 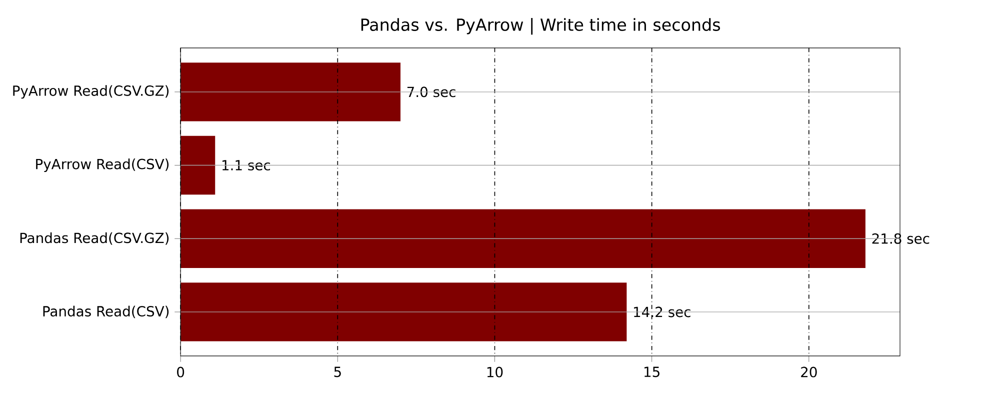 I want to click on data-label: 14.2 sec, so click(x=662, y=312).